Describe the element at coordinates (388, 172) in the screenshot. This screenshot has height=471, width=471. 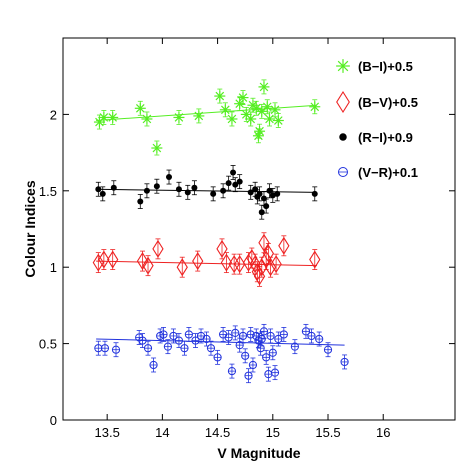
I see `legend-label: (V−R)+0.1` at that location.